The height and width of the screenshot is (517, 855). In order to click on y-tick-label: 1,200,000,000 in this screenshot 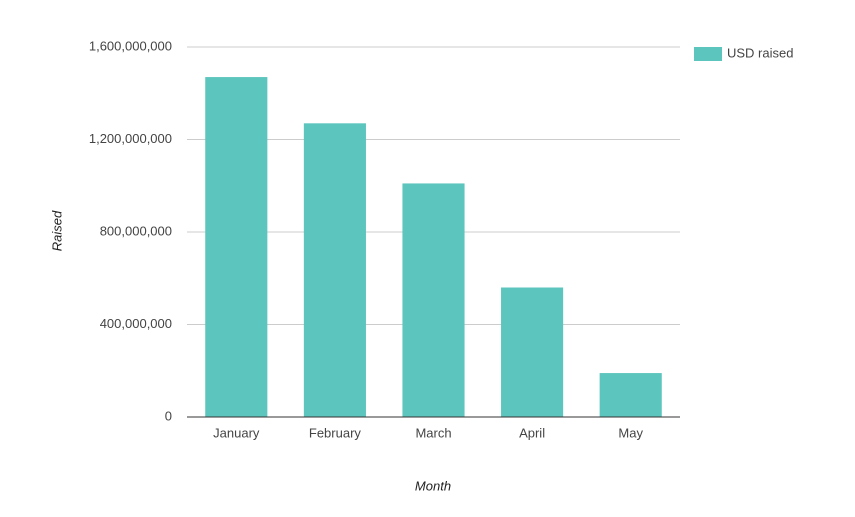, I will do `click(130, 138)`.